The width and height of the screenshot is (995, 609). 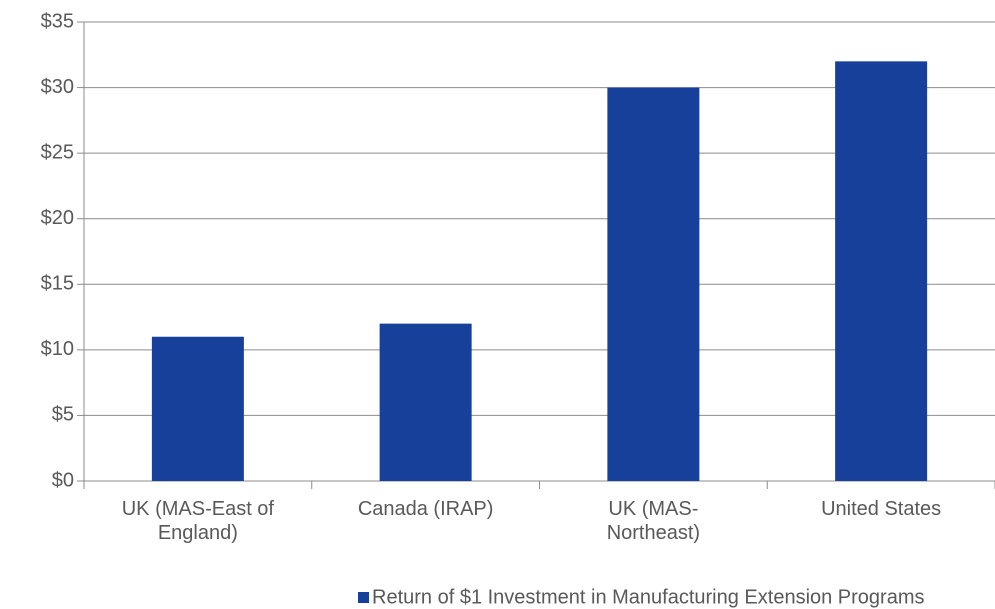 I want to click on y-tick-label: $35, so click(x=57, y=21).